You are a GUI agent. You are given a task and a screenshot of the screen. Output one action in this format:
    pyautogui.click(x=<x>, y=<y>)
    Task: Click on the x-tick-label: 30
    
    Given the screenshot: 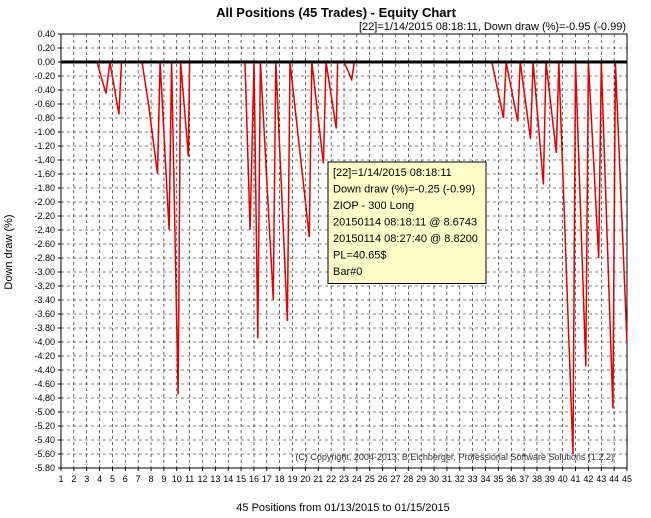 What is the action you would take?
    pyautogui.click(x=434, y=479)
    